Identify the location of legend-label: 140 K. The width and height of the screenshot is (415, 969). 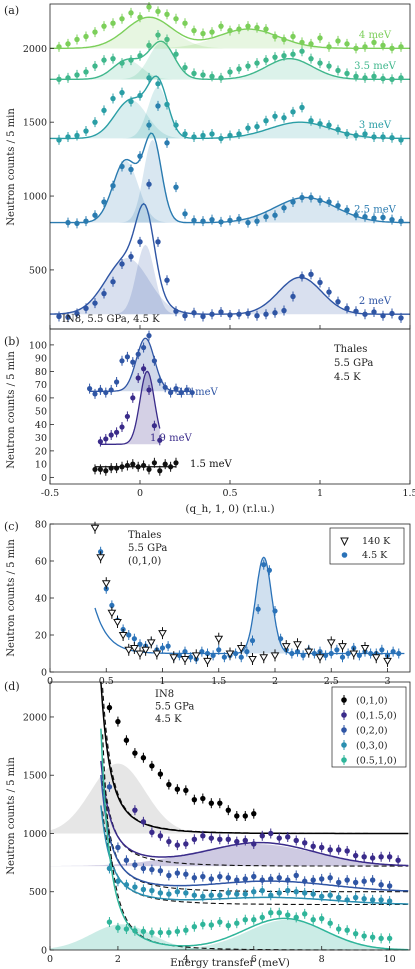
(376, 541).